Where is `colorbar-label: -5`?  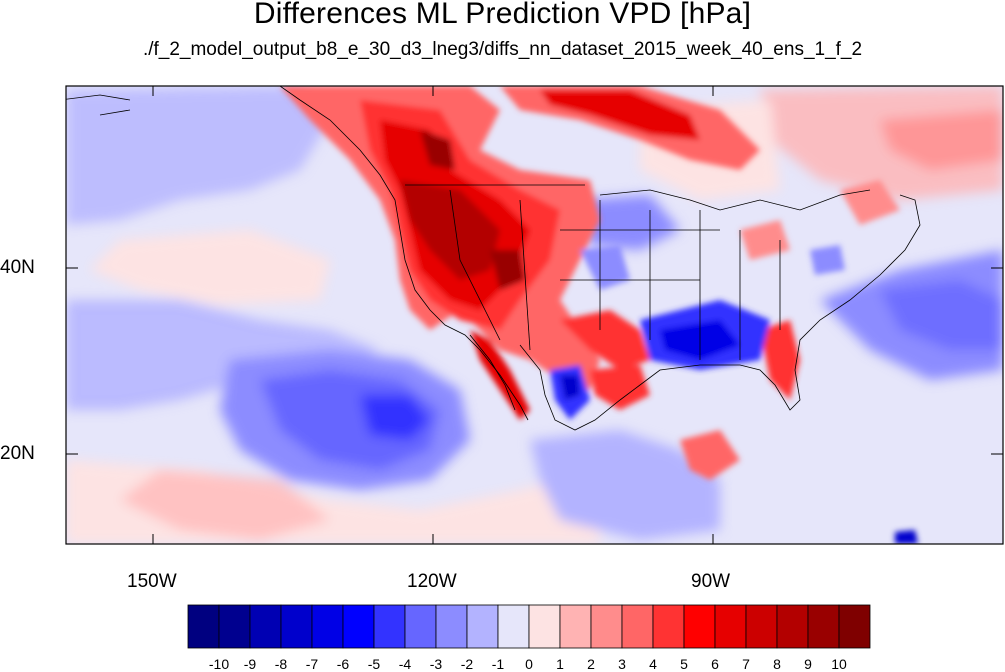
colorbar-label: -5 is located at coordinates (374, 664).